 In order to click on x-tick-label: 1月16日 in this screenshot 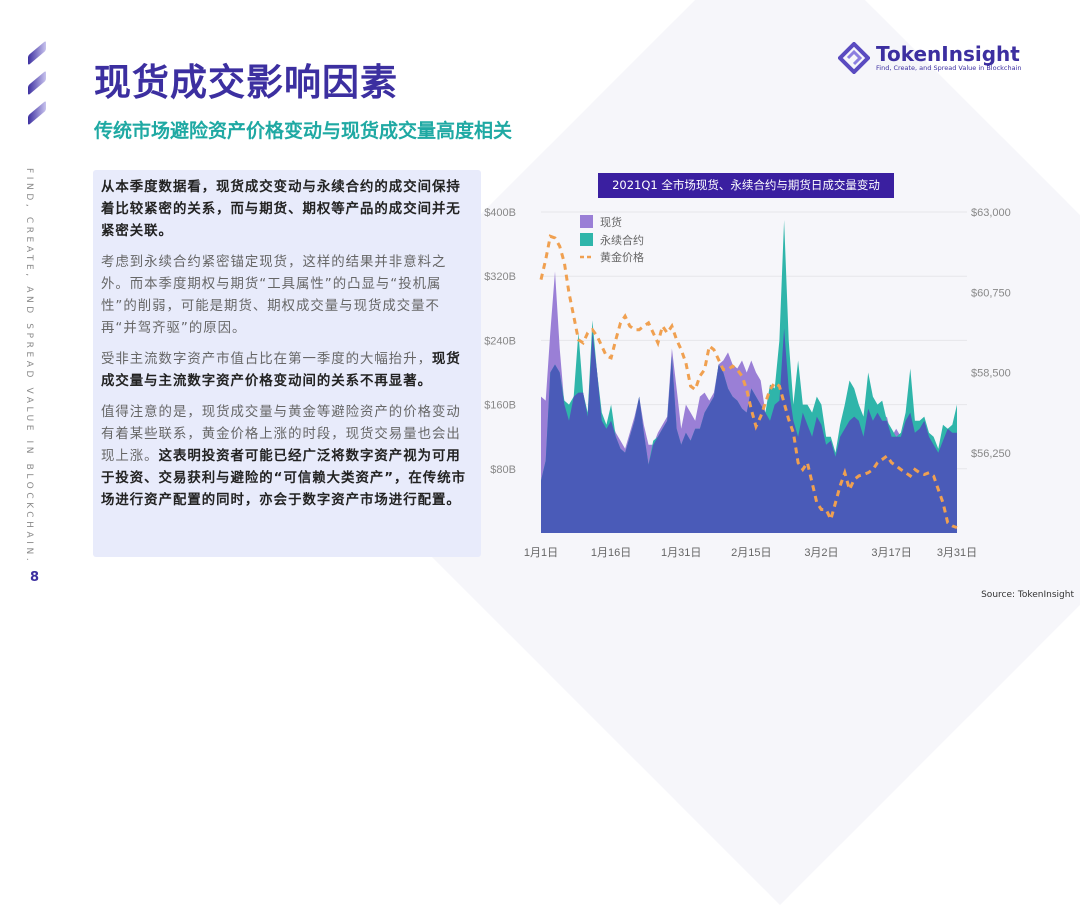, I will do `click(611, 553)`.